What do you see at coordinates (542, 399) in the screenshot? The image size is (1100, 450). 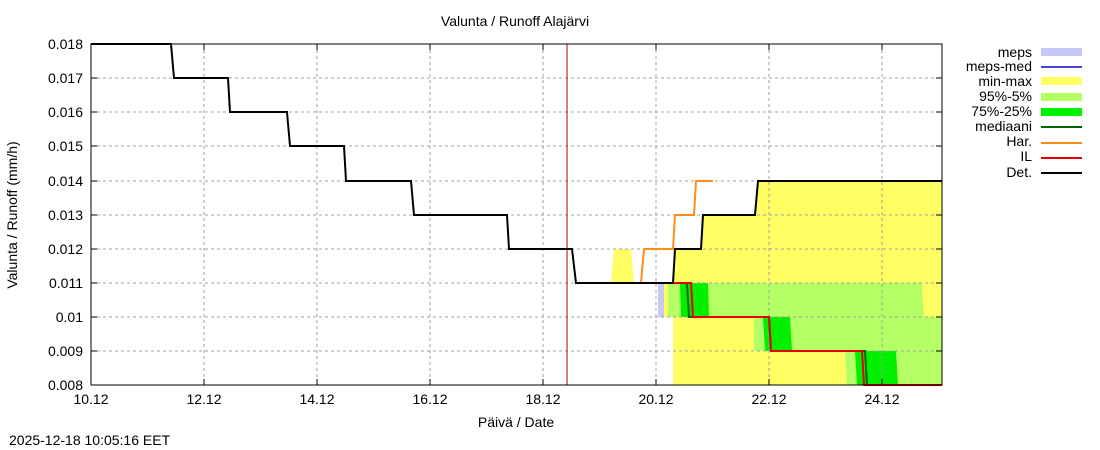 I see `x-tick-label: 18.12` at bounding box center [542, 399].